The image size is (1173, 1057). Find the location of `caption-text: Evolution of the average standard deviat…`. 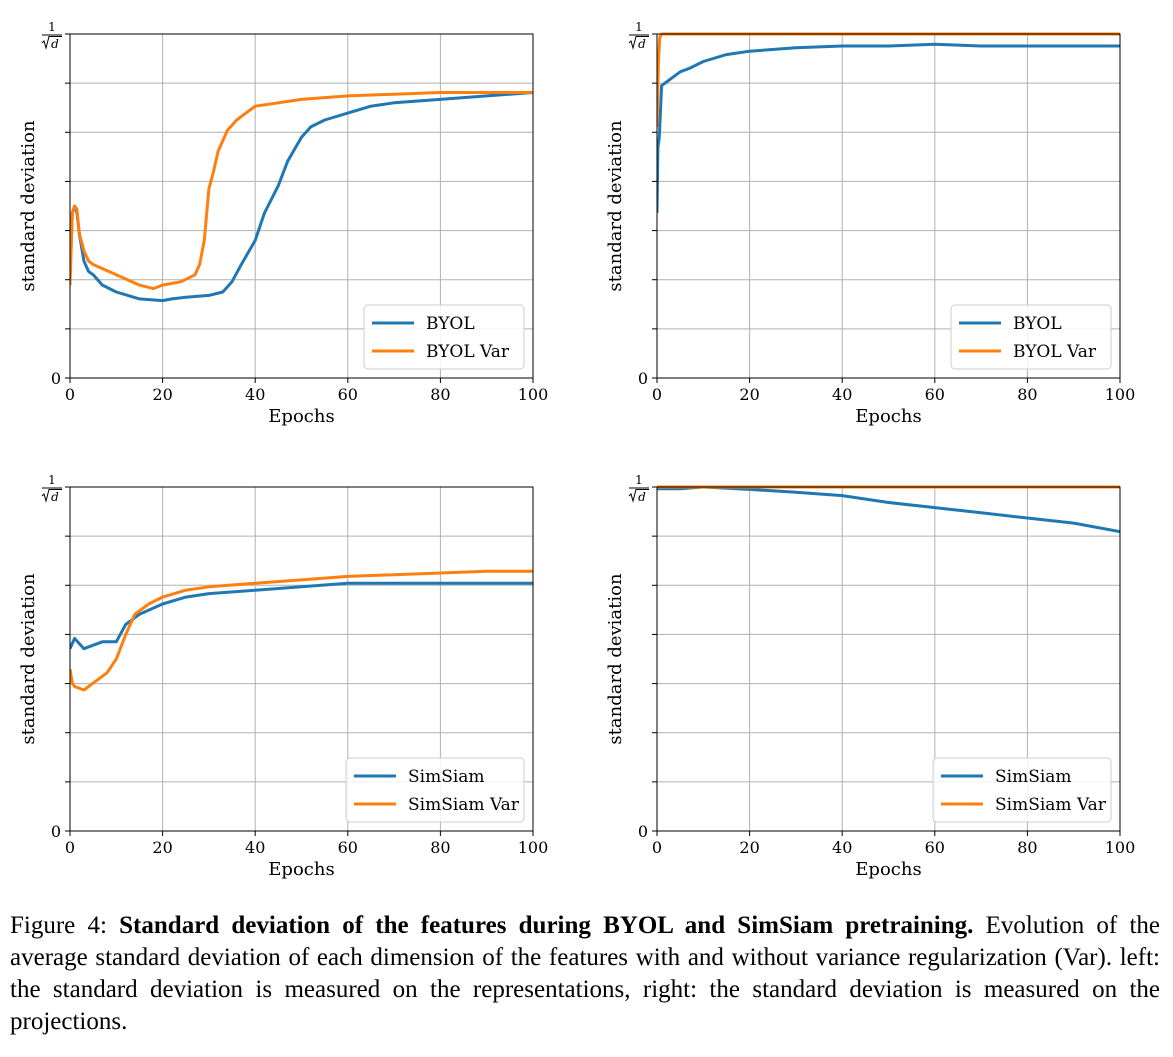

caption-text: Evolution of the average standard deviat… is located at coordinates (585, 973).